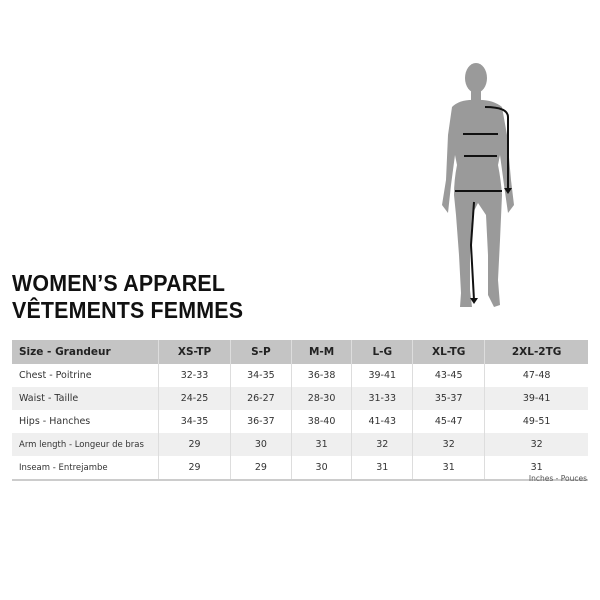 The width and height of the screenshot is (600, 600). What do you see at coordinates (85, 468) in the screenshot?
I see `row-label: Inseam - Entrejambe` at bounding box center [85, 468].